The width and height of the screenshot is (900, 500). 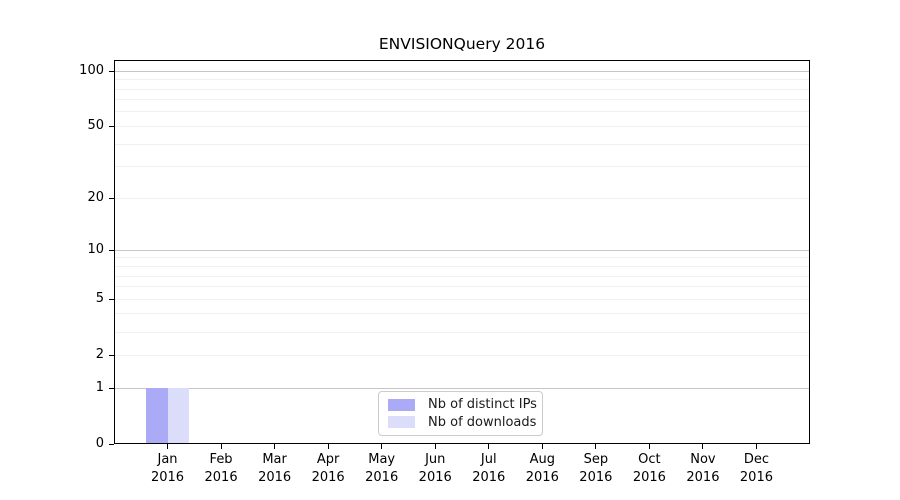 What do you see at coordinates (221, 468) in the screenshot?
I see `x-tick-label-feb: Feb 2016` at bounding box center [221, 468].